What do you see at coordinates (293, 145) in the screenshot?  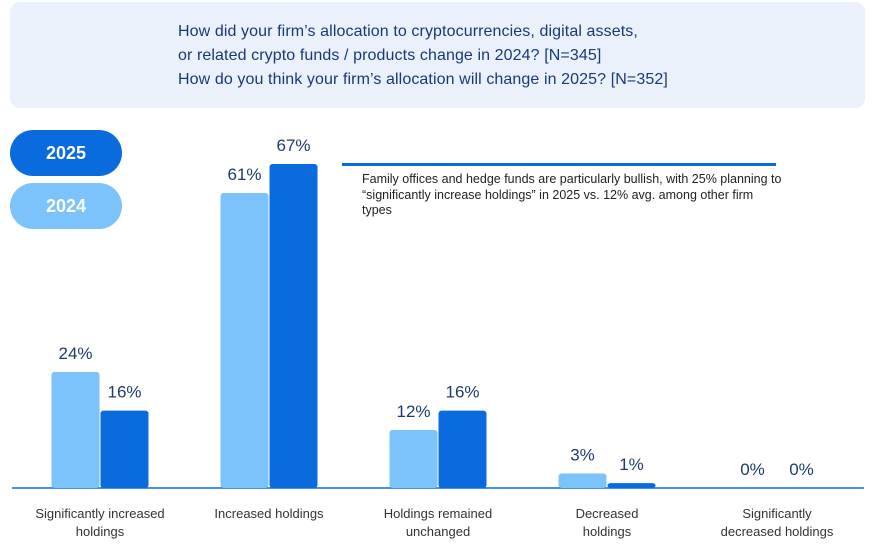 I see `data-label-2025: 67%` at bounding box center [293, 145].